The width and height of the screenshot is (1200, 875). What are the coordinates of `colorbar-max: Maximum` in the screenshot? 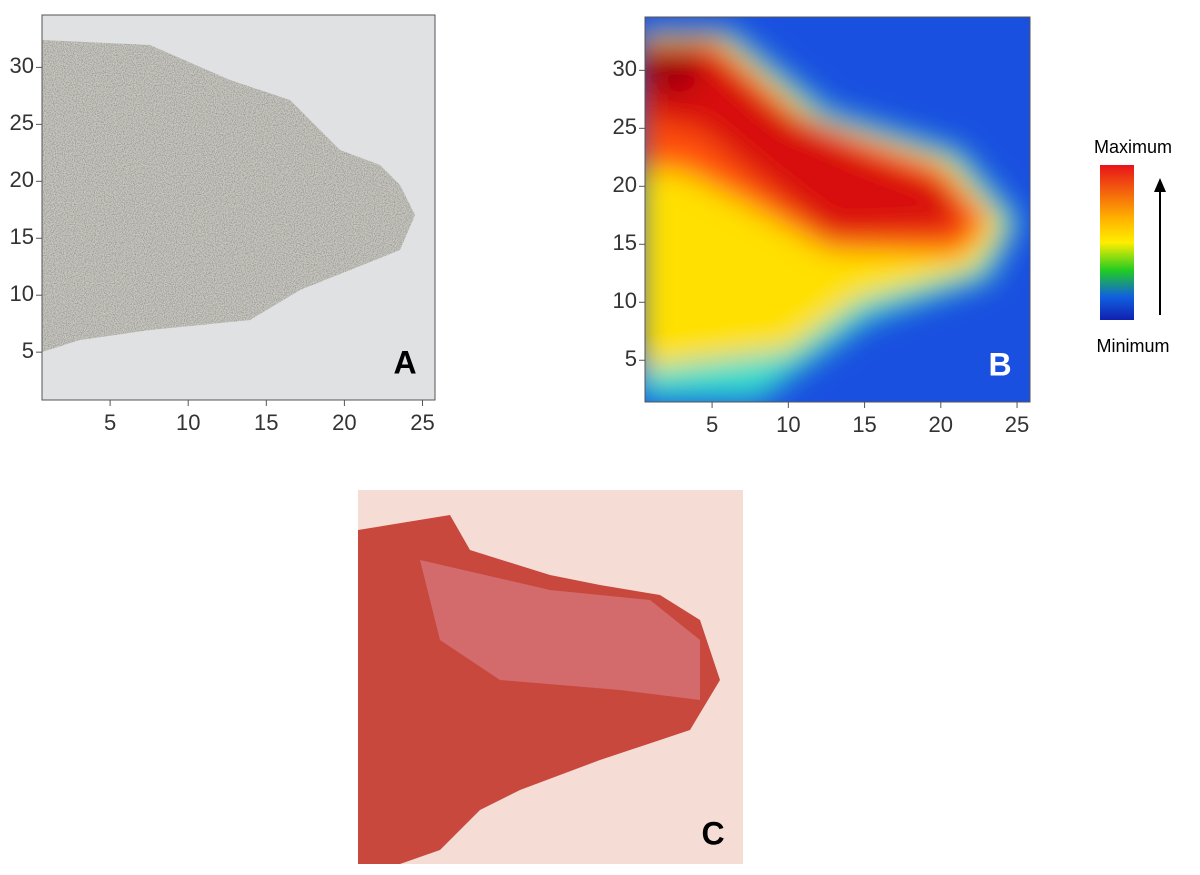 It's located at (1133, 147).